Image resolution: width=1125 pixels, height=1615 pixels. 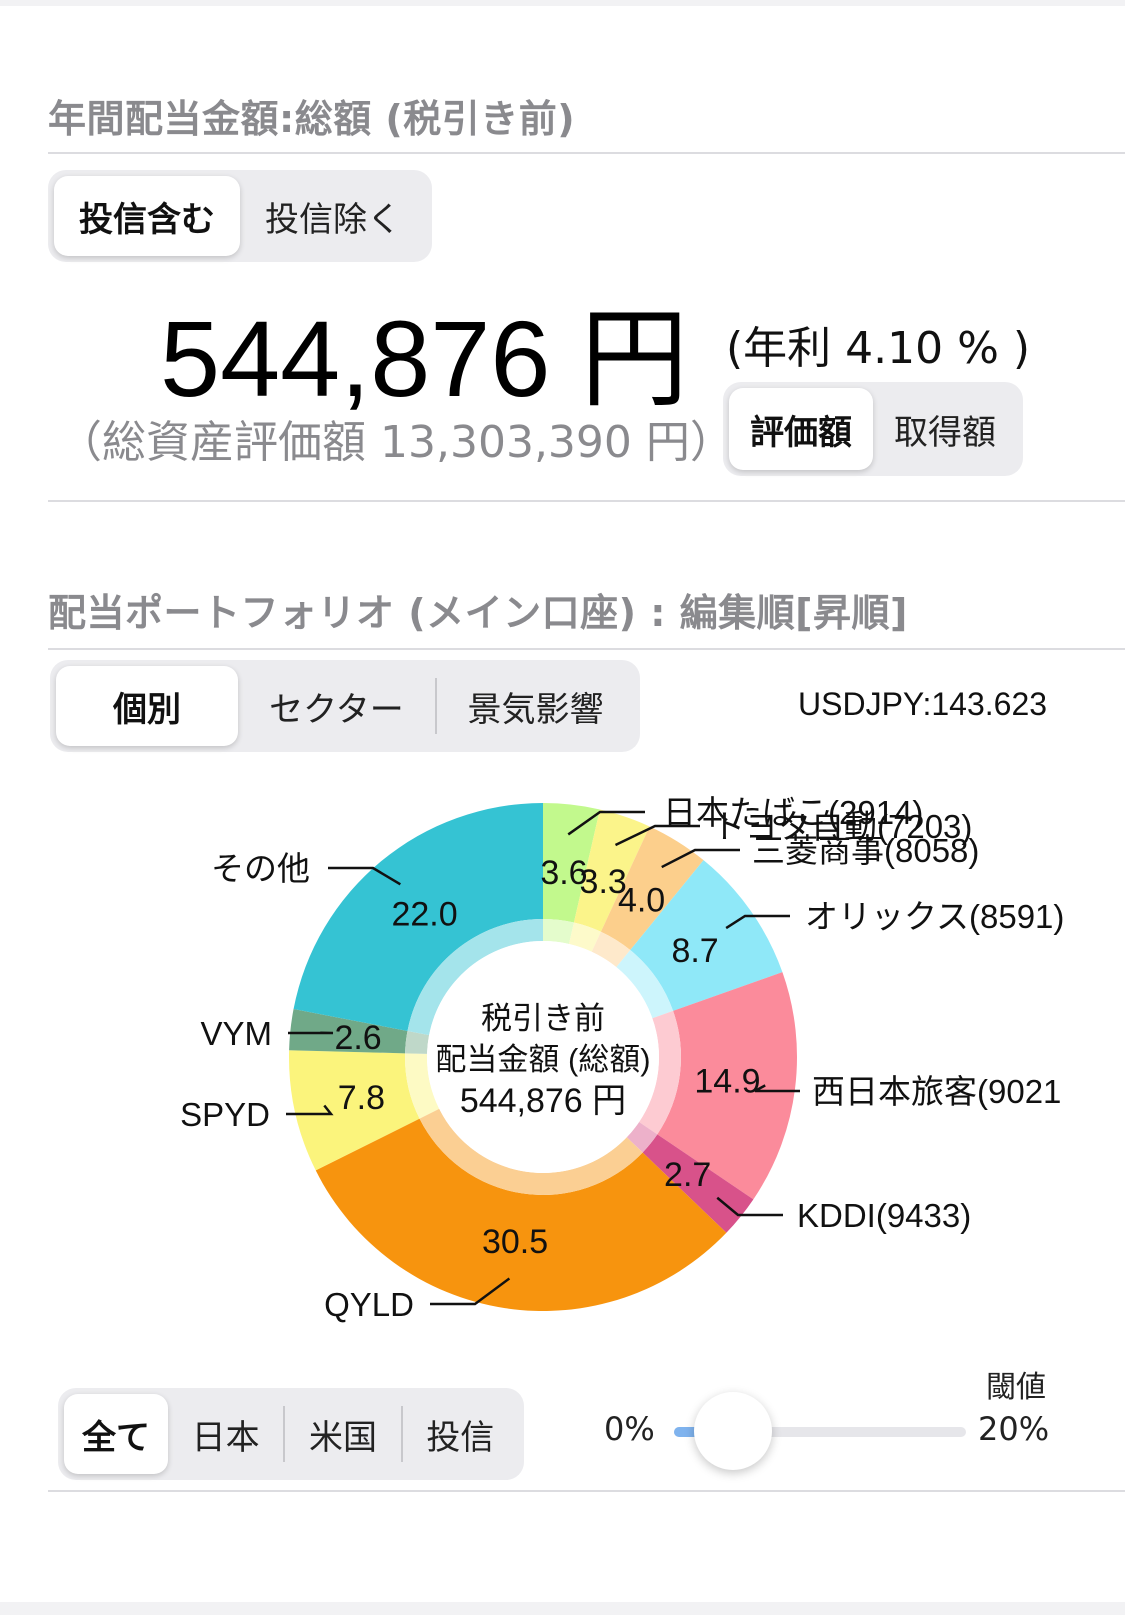 What do you see at coordinates (1014, 1429) in the screenshot?
I see `slider-max-label: 20%` at bounding box center [1014, 1429].